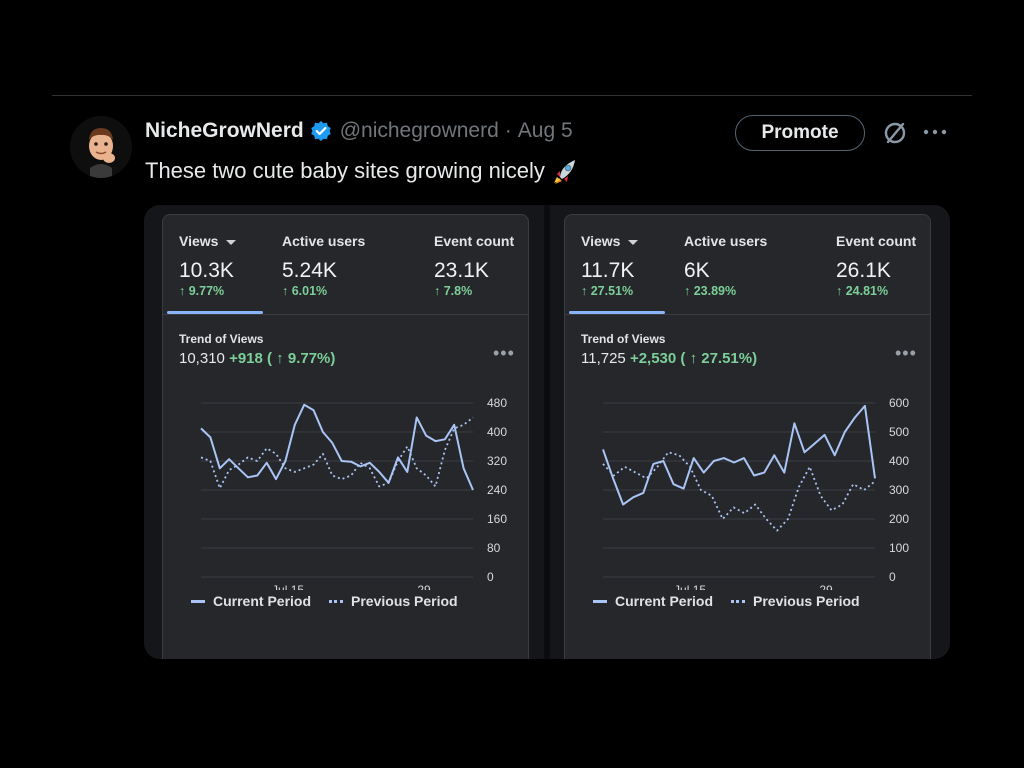  I want to click on y-tick-label: 160, so click(497, 519).